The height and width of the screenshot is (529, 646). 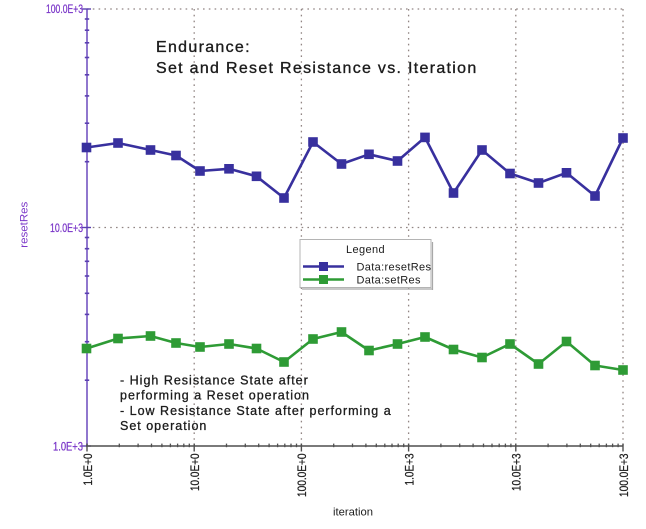 What do you see at coordinates (25, 224) in the screenshot?
I see `svg-text: resetRes` at bounding box center [25, 224].